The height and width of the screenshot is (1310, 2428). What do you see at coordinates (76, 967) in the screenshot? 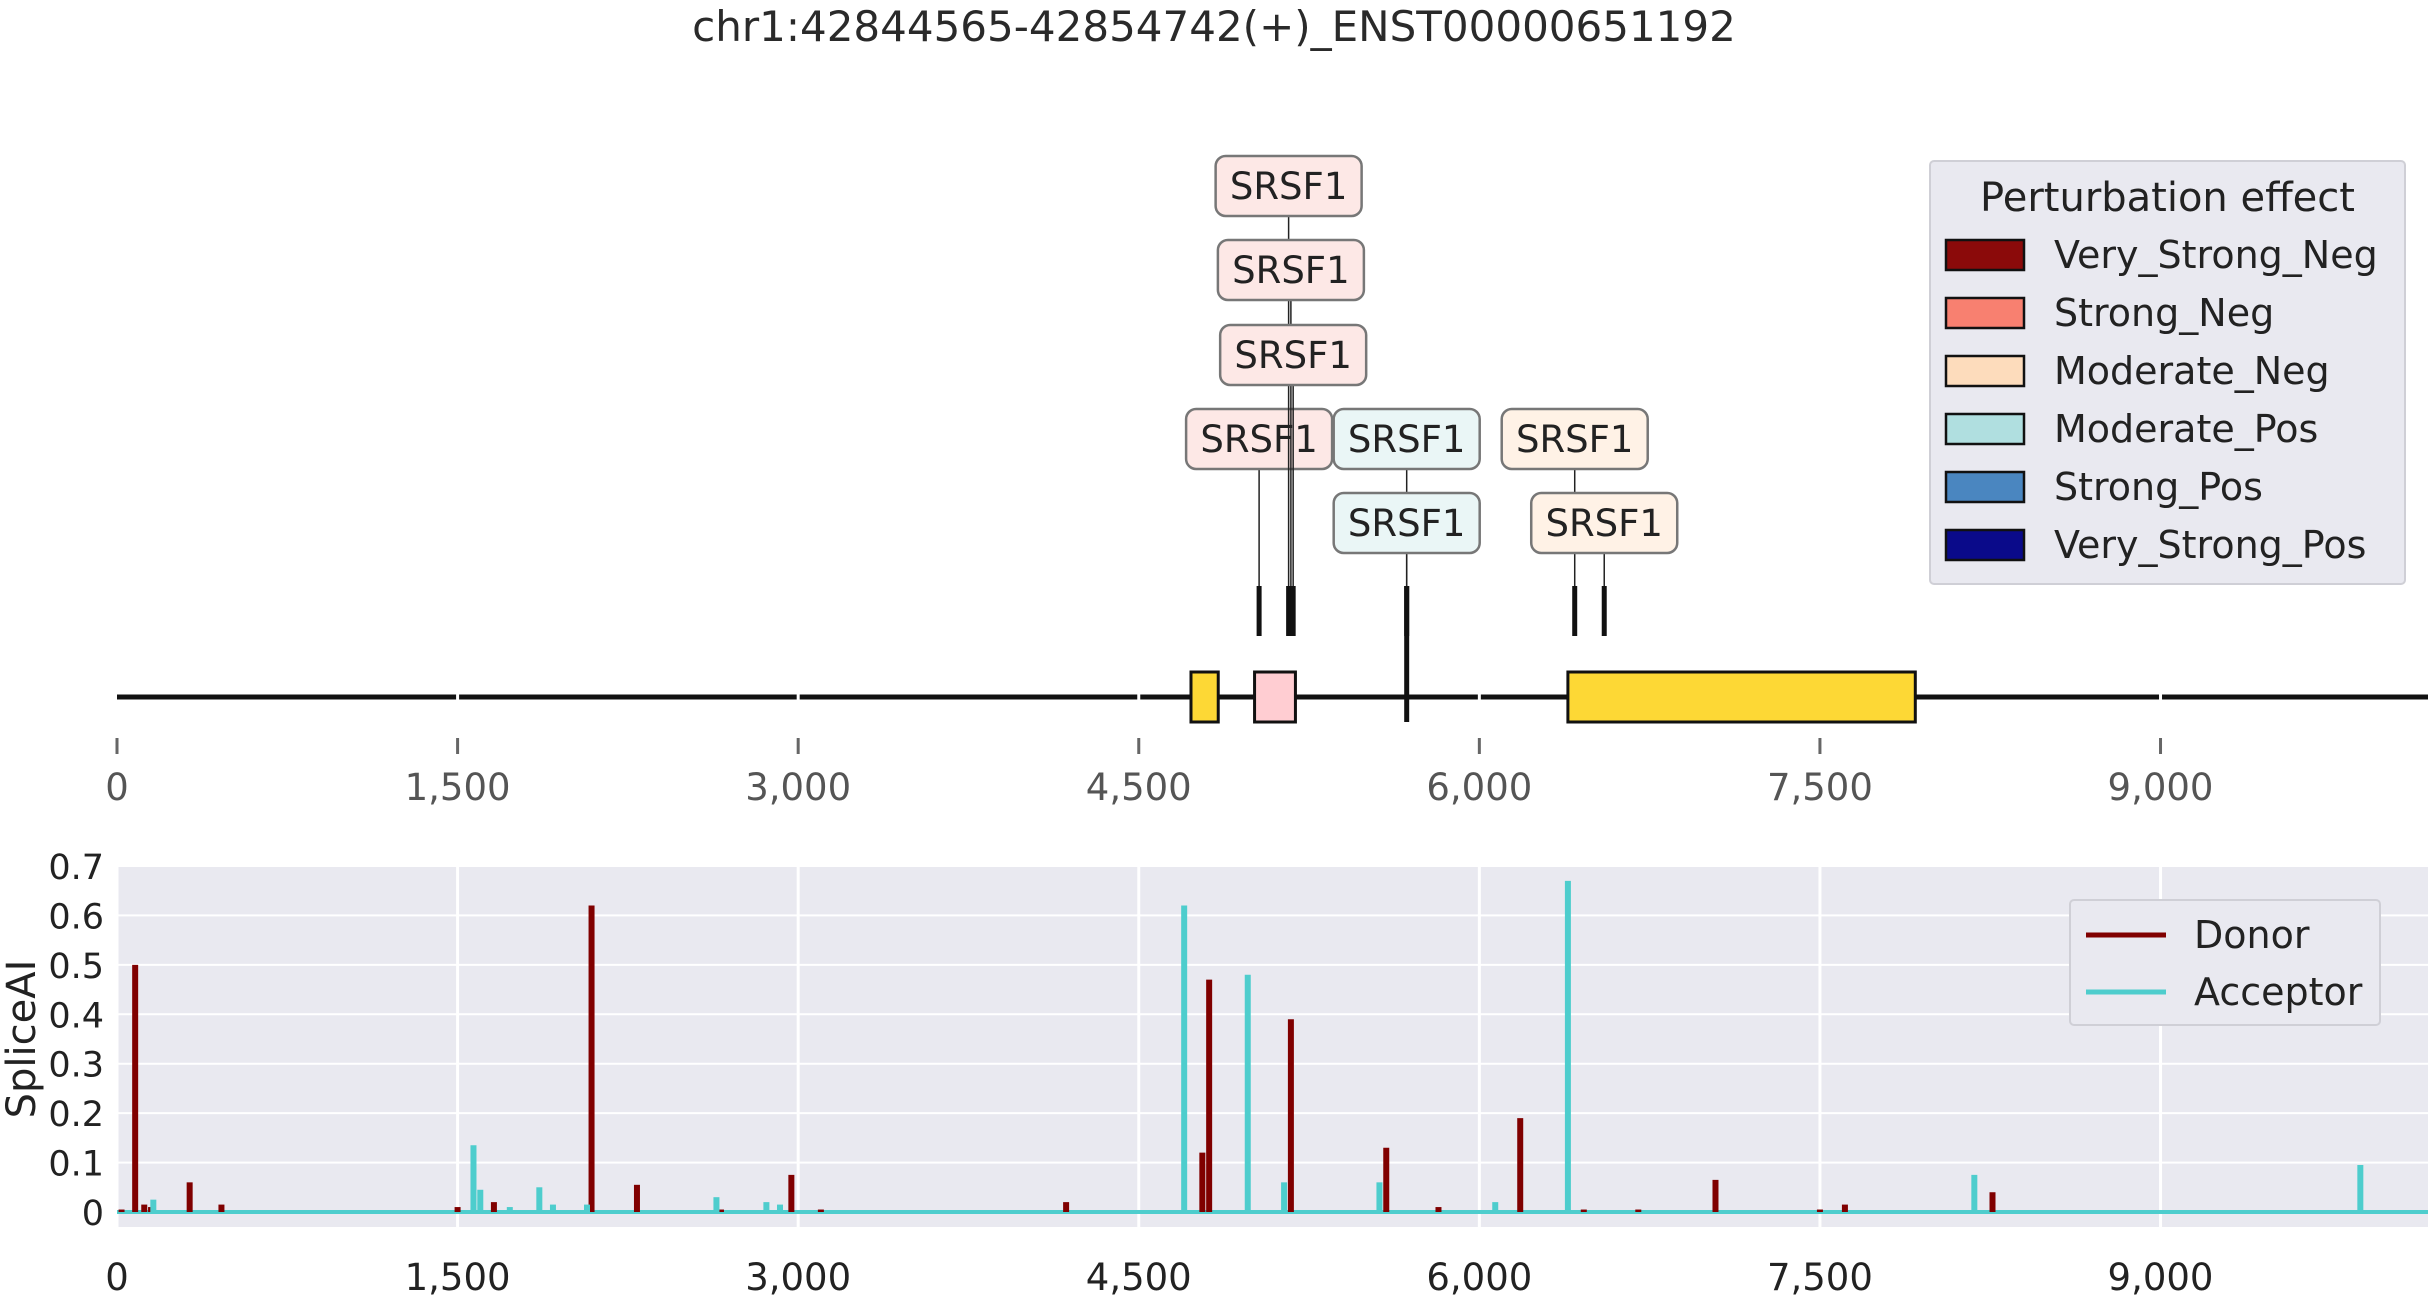
I see `y-tick-label: 0.5` at bounding box center [76, 967].